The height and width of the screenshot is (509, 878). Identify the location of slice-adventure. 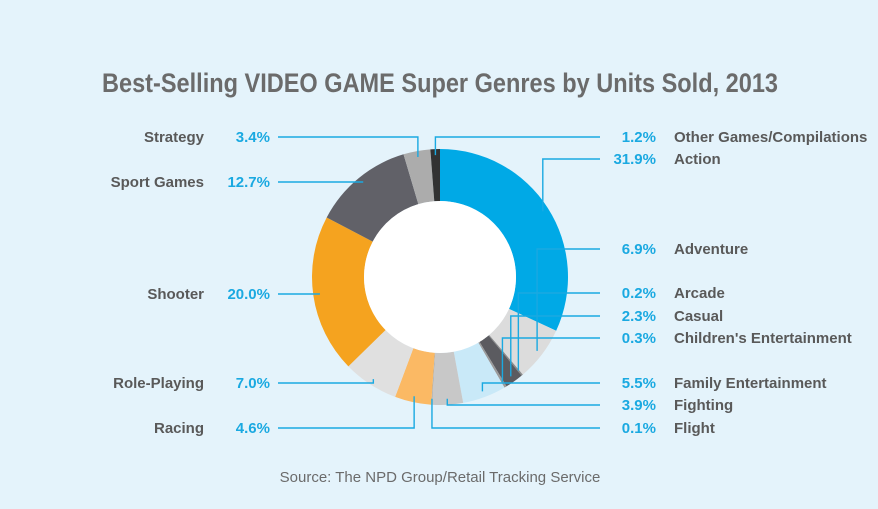
(523, 341).